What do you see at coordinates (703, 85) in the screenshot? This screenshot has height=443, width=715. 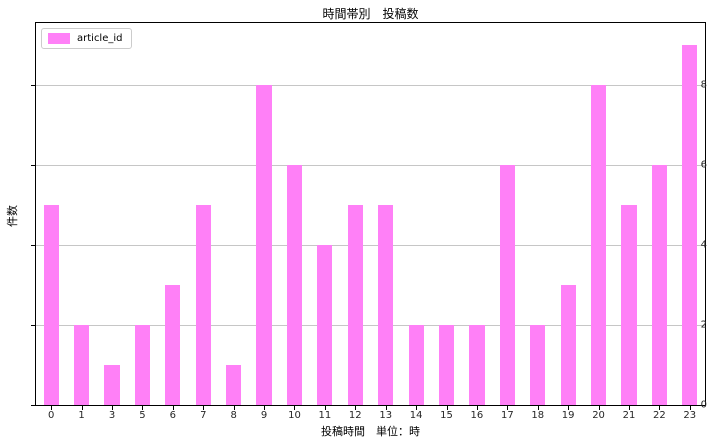 I see `y-tick-label: 8` at bounding box center [703, 85].